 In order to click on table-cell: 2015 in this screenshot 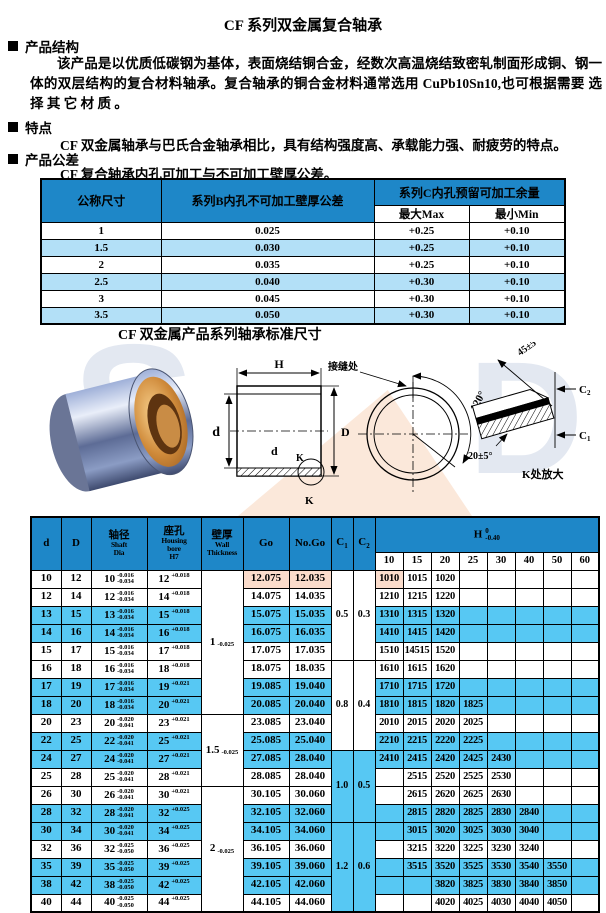, I will do `click(417, 723)`.